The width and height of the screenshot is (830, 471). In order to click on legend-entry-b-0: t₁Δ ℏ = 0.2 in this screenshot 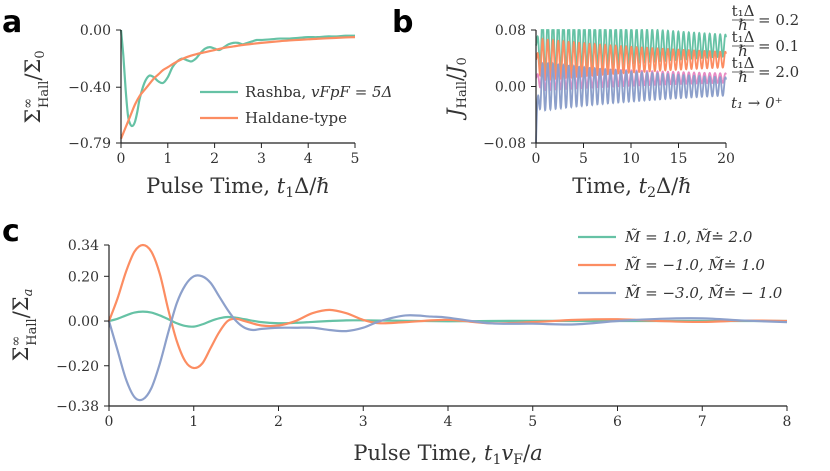, I will do `click(766, 18)`.